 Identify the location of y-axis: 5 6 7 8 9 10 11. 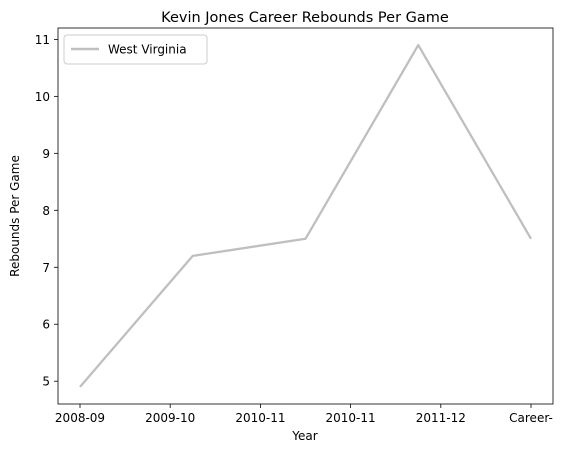
(46, 211).